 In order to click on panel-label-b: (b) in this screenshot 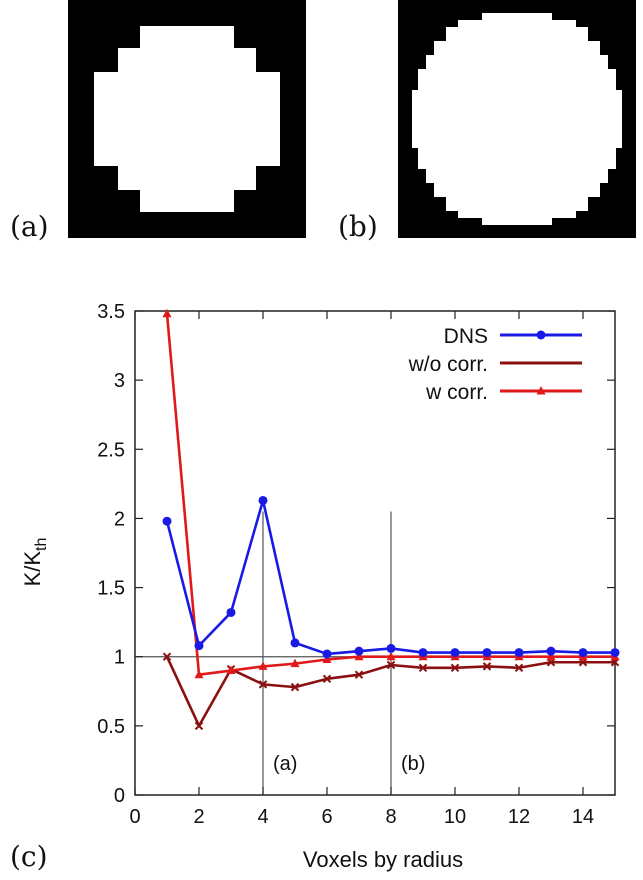, I will do `click(358, 226)`.